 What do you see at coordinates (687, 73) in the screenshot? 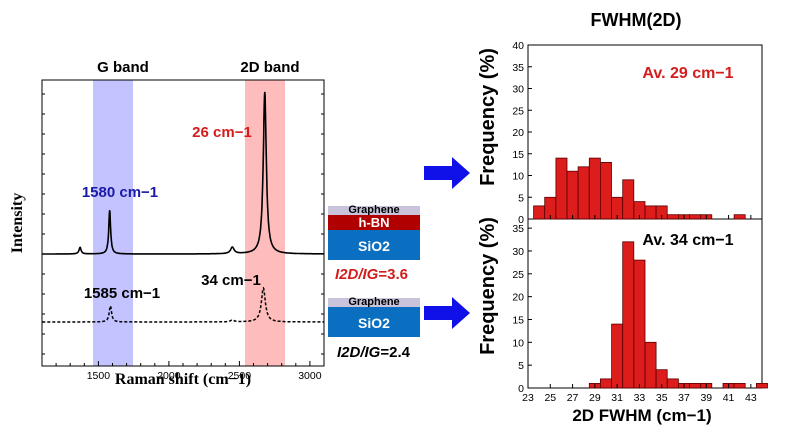
I see `average-label-hbn: Av. 29 cm−1` at bounding box center [687, 73].